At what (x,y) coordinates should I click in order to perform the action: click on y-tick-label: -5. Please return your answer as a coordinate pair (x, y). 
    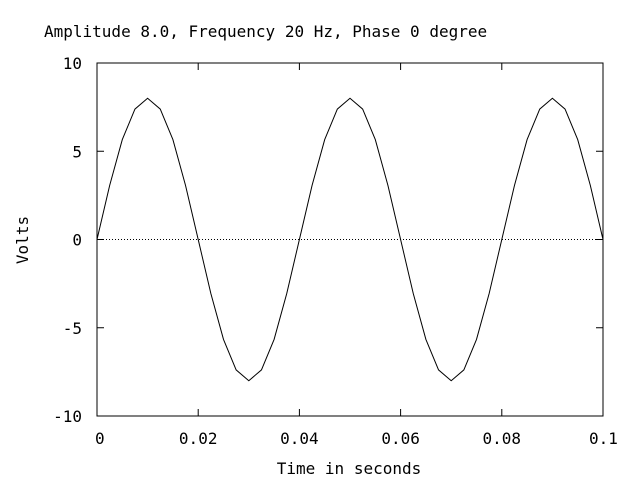
    Looking at the image, I should click on (72, 328).